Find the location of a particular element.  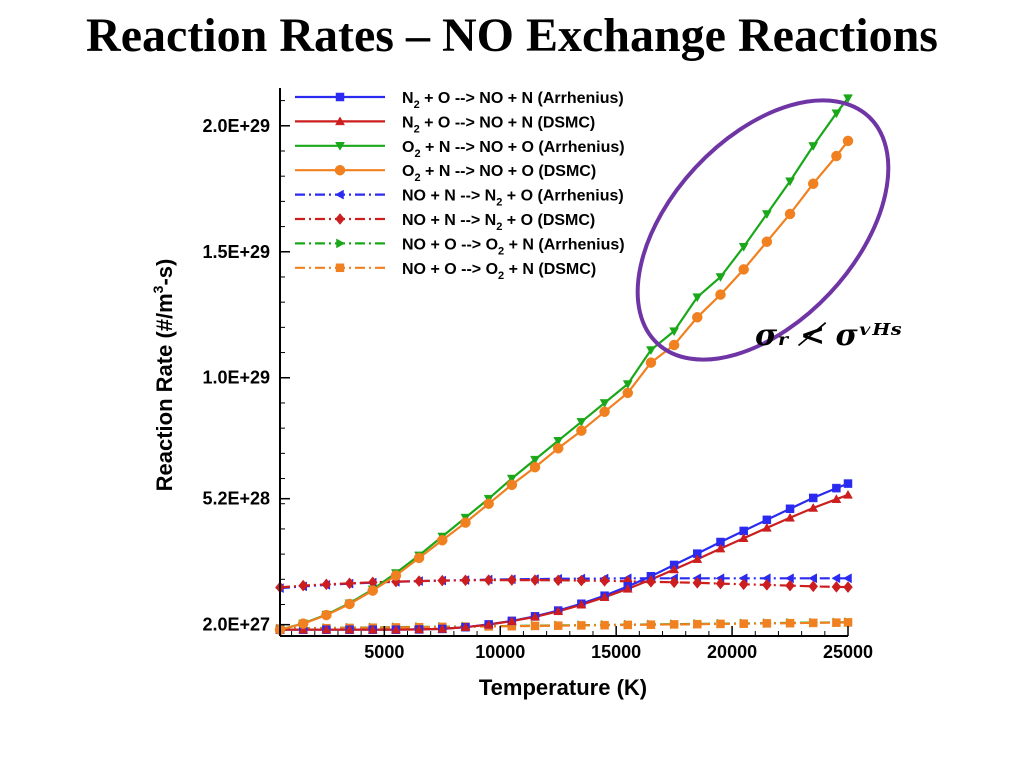

y-tick-label: 2.0E+29 is located at coordinates (236, 126).